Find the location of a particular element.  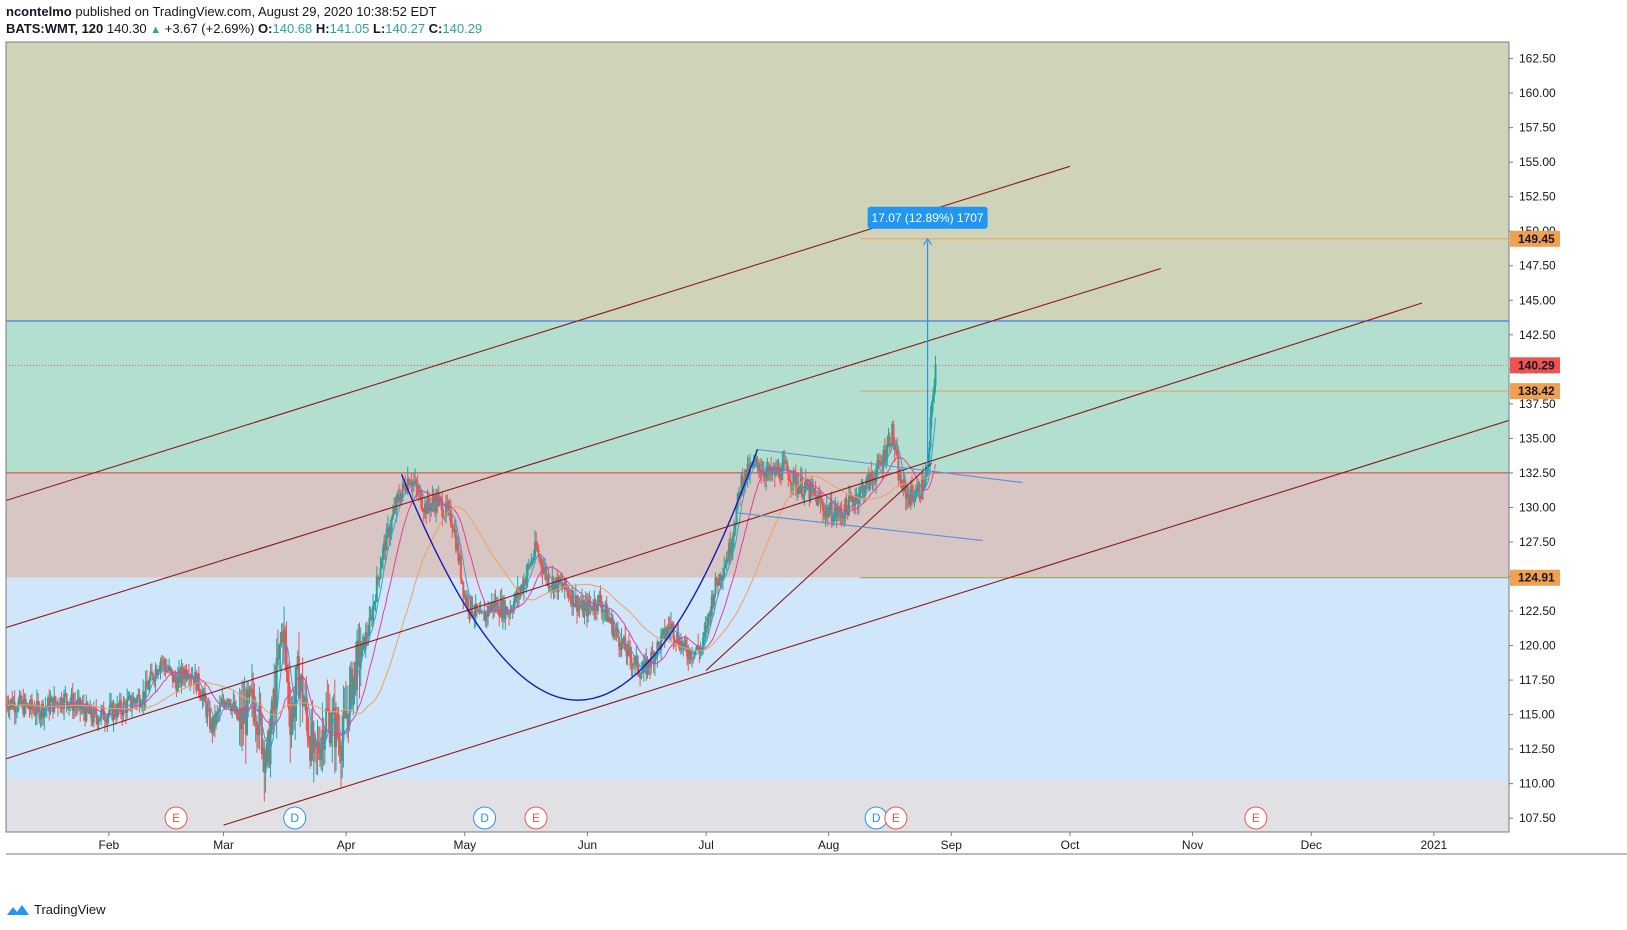

tradingview-brand: TradingView is located at coordinates (56, 909).